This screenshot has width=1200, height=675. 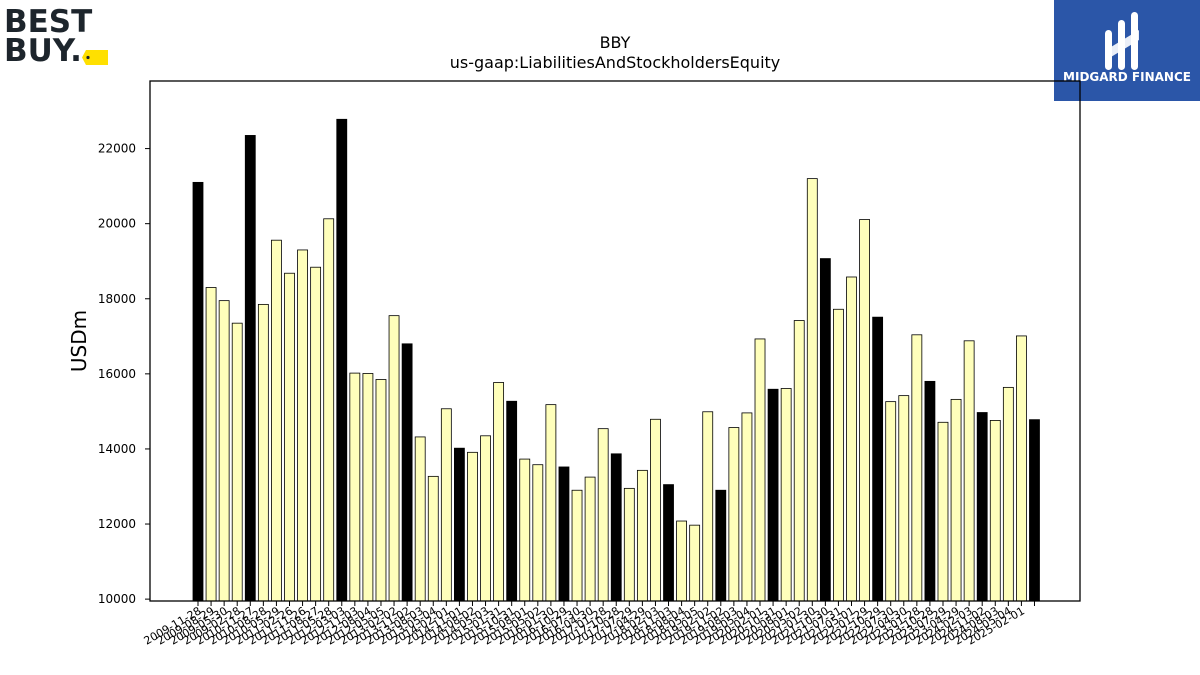 I want to click on y-axis-label: USDm, so click(x=79, y=341).